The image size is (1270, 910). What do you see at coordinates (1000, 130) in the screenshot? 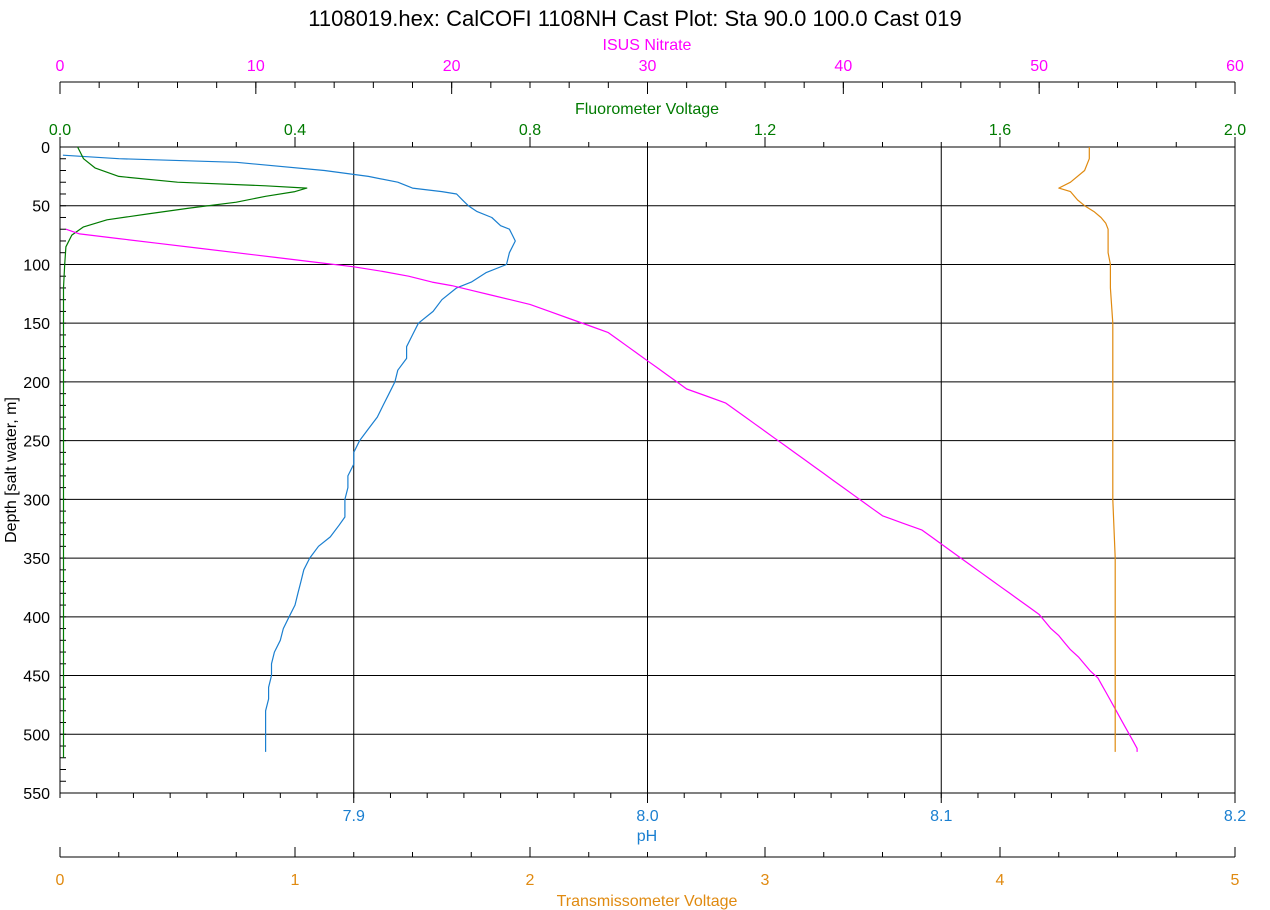
I see `fluor-tick-label: 1.6` at bounding box center [1000, 130].